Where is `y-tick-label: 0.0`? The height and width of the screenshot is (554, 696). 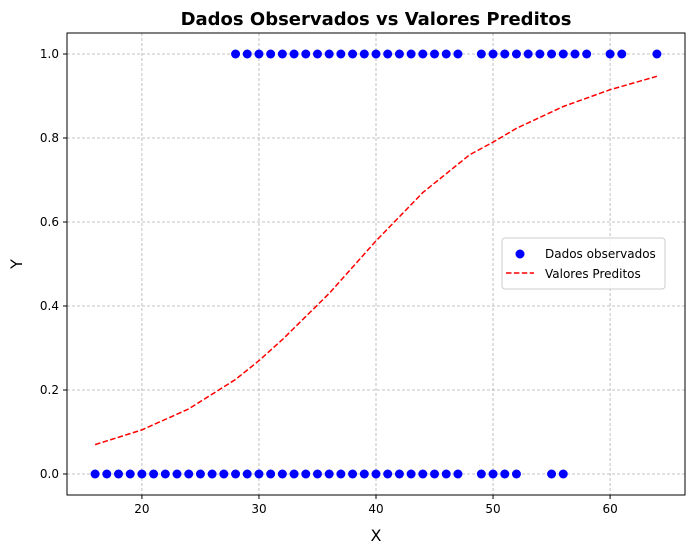
y-tick-label: 0.0 is located at coordinates (49, 474).